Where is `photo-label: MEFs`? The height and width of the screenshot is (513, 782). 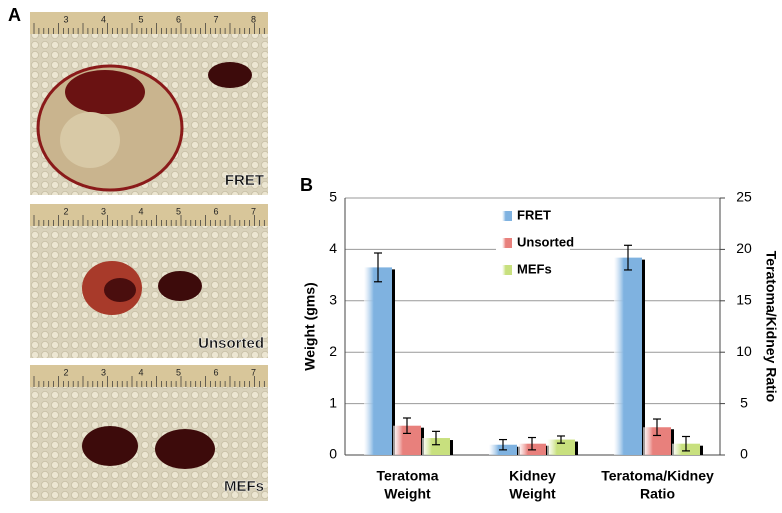 photo-label: MEFs is located at coordinates (244, 486).